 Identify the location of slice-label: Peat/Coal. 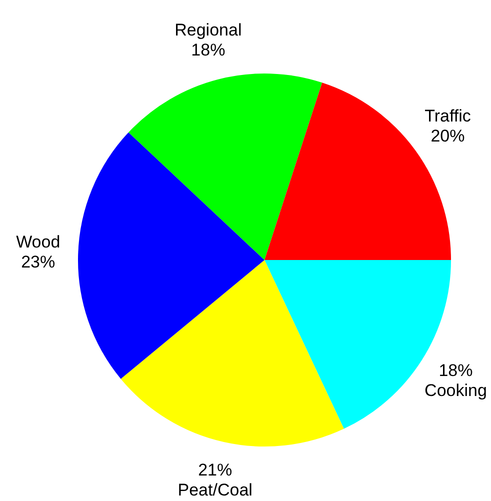
(215, 490).